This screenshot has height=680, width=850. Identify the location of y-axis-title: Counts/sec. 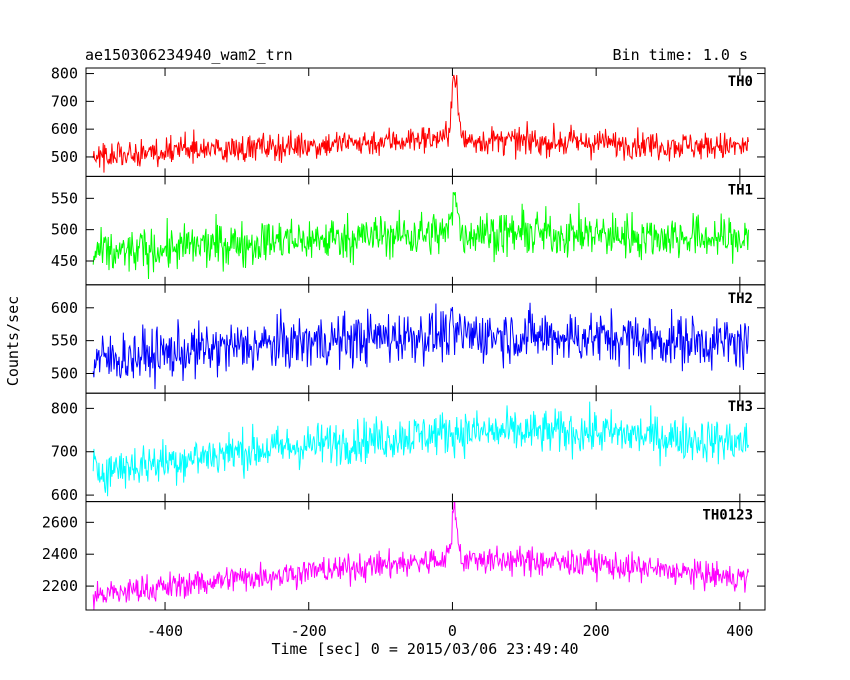
(13, 341).